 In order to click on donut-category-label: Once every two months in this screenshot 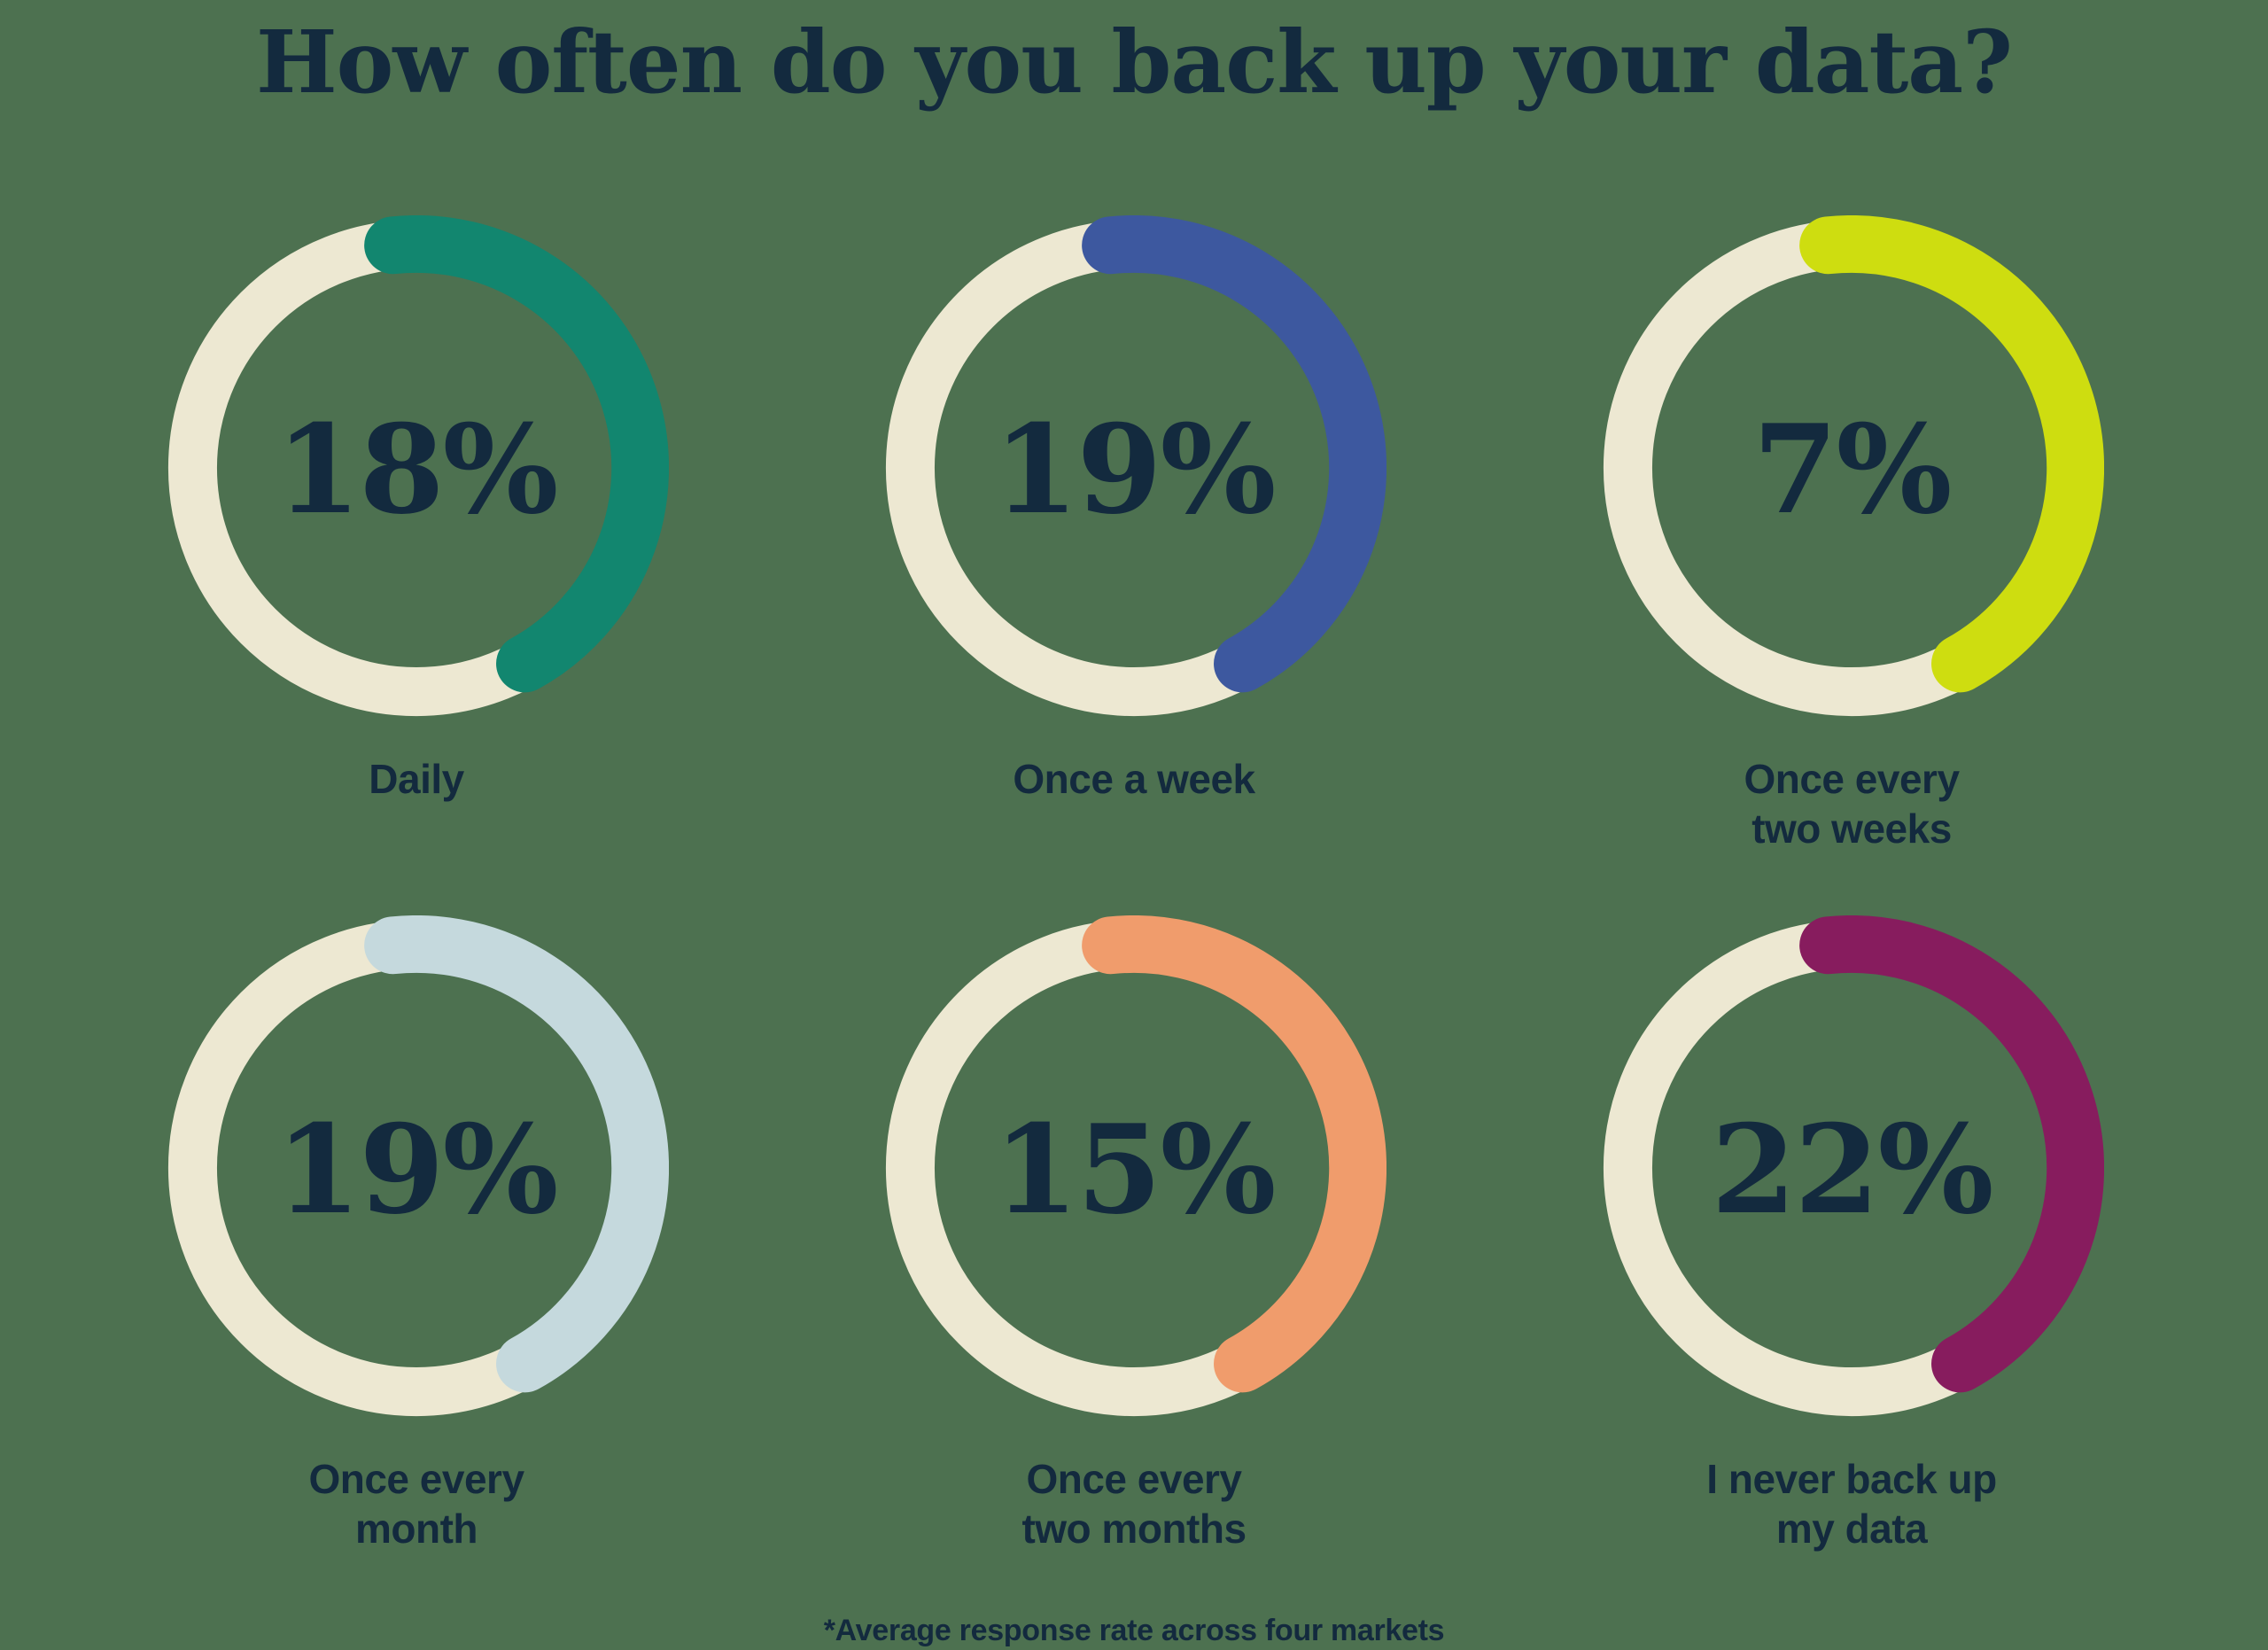, I will do `click(1134, 1503)`.